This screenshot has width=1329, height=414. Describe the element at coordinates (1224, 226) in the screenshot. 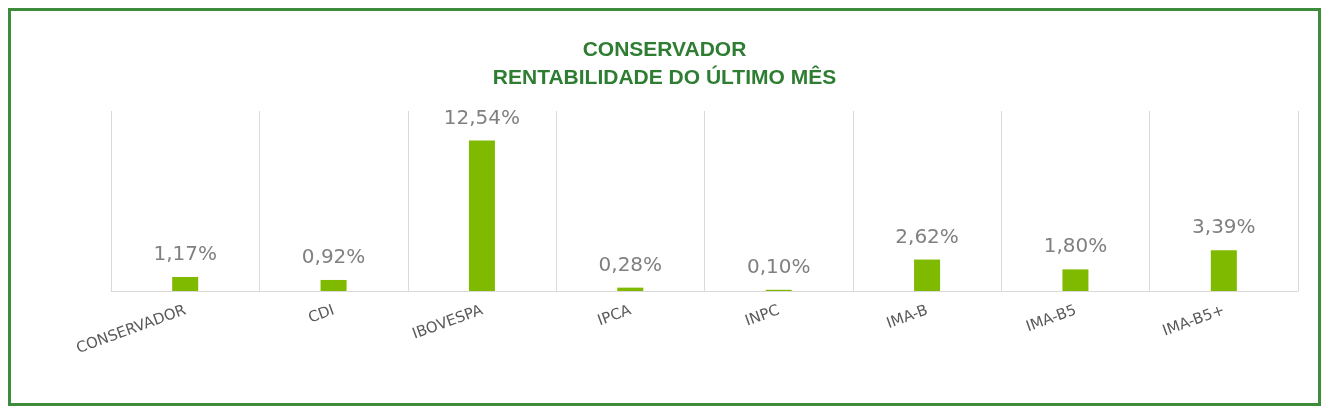

I see `data-label: 3,39%` at that location.